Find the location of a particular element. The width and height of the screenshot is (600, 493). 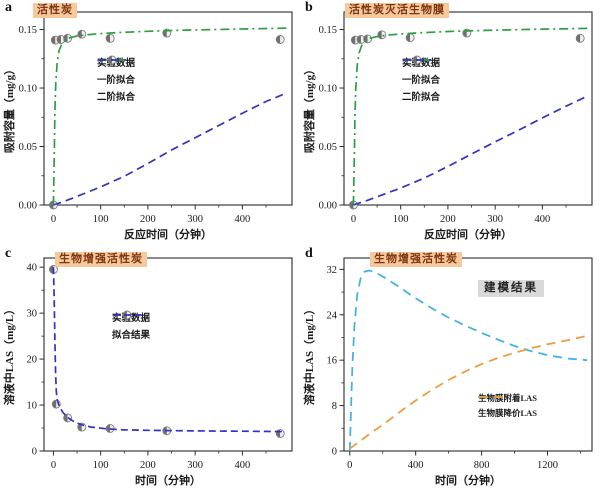

x-tick-label: 800 is located at coordinates (482, 465).